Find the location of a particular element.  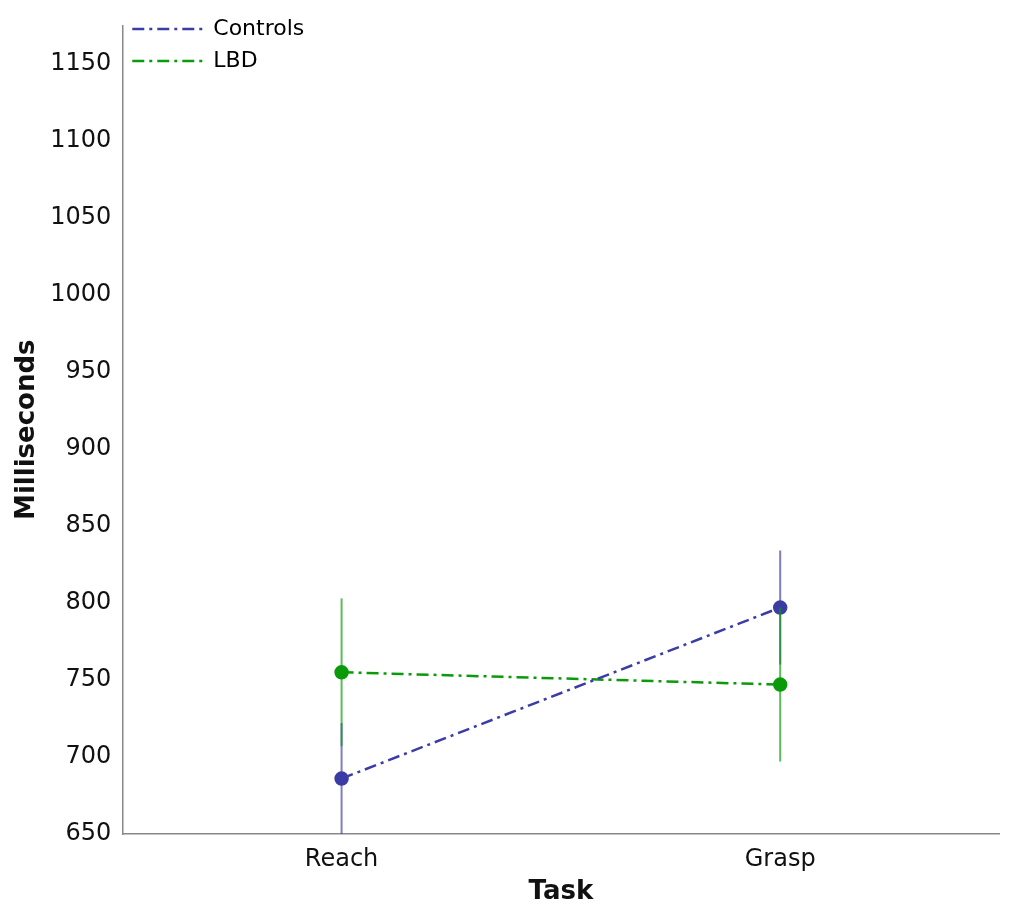

y-tick-label: 650 is located at coordinates (88, 832).